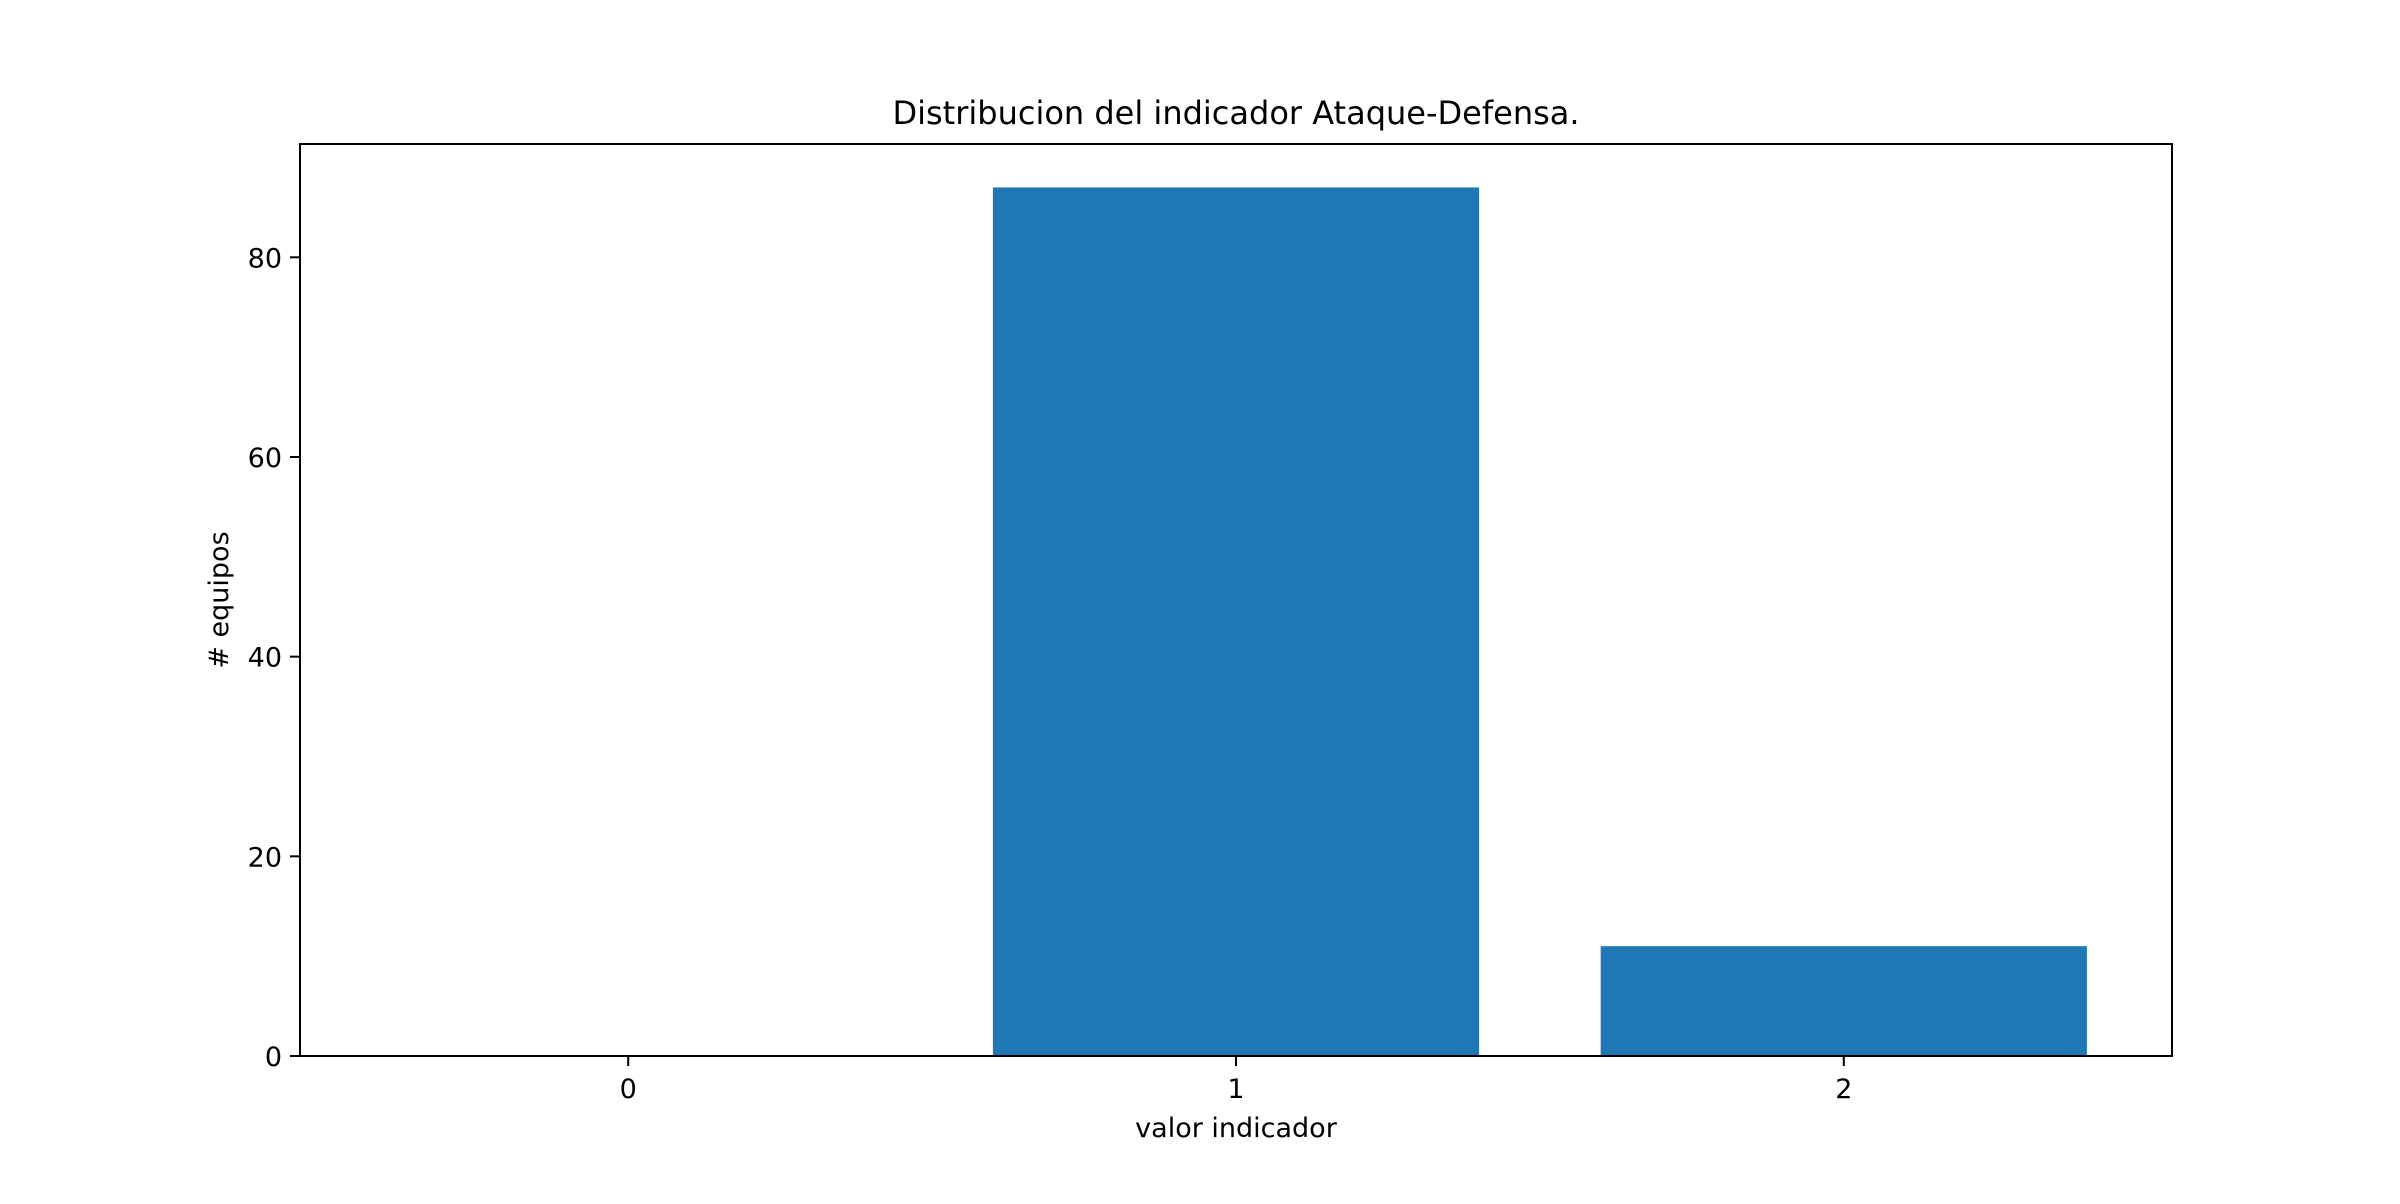 This screenshot has height=1204, width=2400. I want to click on x-axis-ticks: 0 1 2, so click(1236, 1080).